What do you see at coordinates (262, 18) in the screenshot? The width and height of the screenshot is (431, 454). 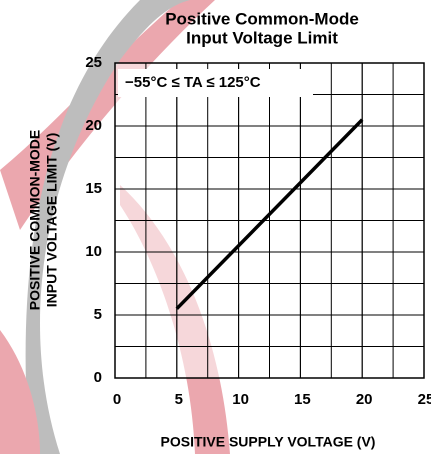 I see `chart-title: Positive Common-Mode` at bounding box center [262, 18].